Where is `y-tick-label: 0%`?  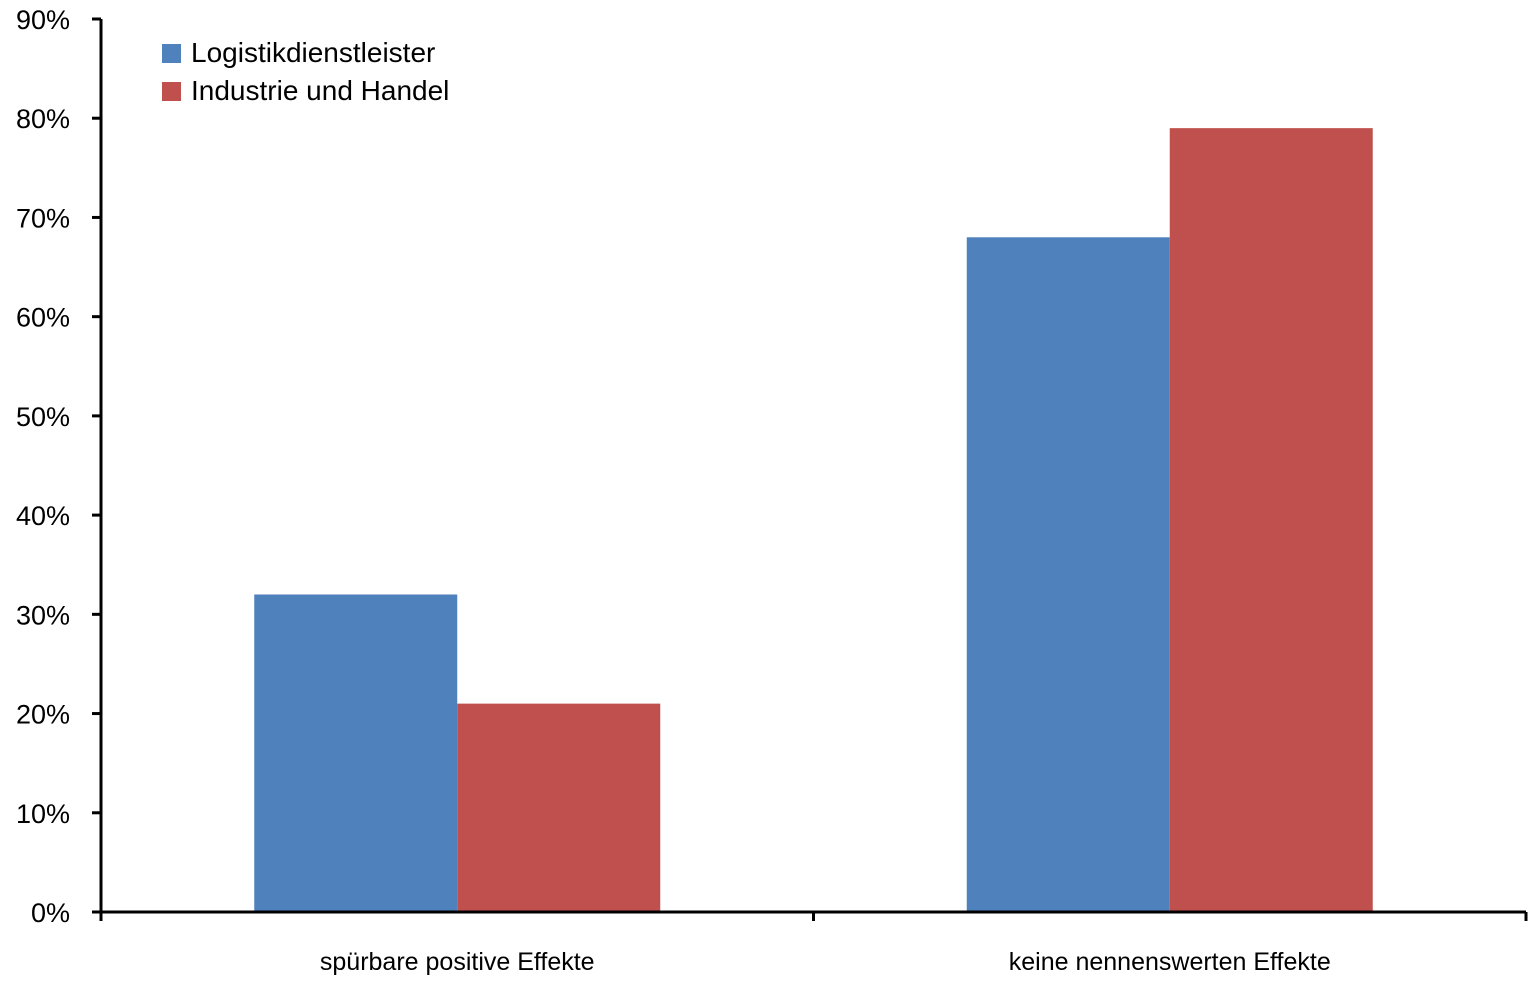
y-tick-label: 0% is located at coordinates (50, 913).